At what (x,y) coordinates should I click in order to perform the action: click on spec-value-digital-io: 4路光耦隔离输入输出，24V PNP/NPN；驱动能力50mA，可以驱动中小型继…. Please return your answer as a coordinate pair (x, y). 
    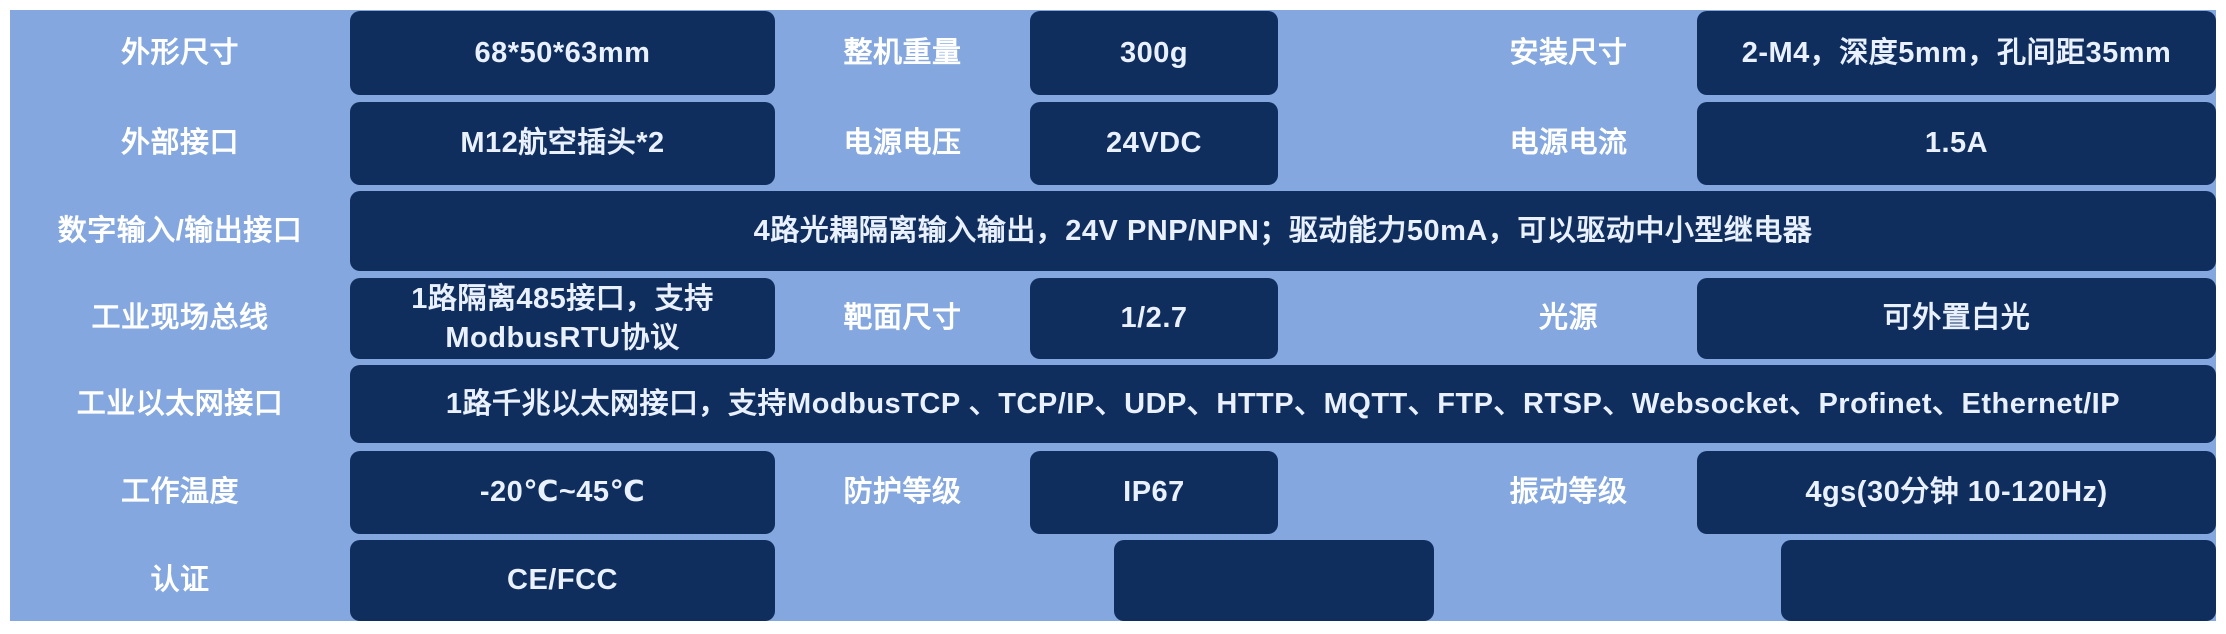
    Looking at the image, I should click on (1283, 231).